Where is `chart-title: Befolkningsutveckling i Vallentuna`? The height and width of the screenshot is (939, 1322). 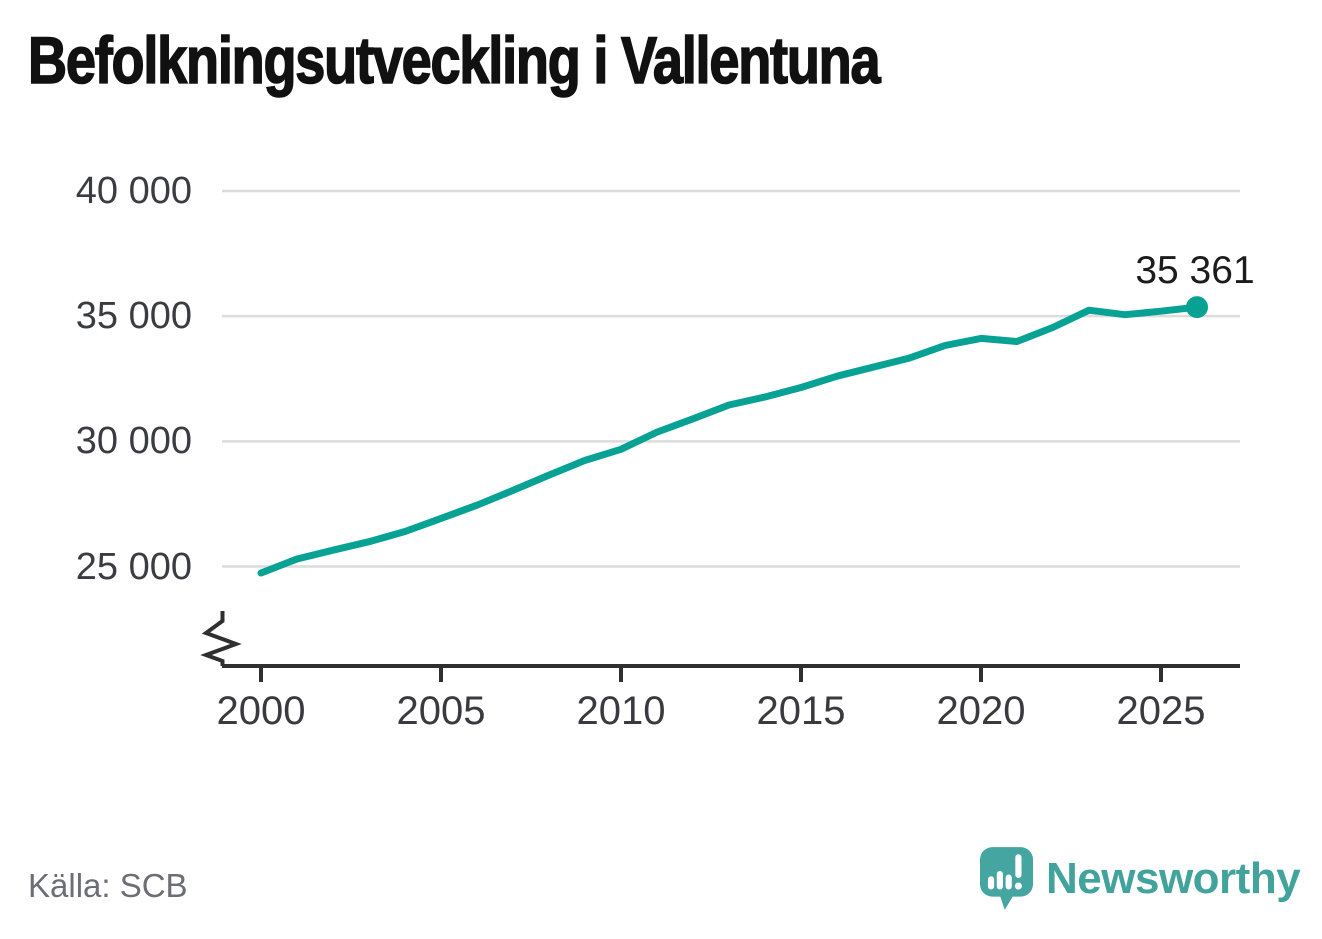
chart-title: Befolkningsutveckling i Vallentuna is located at coordinates (454, 60).